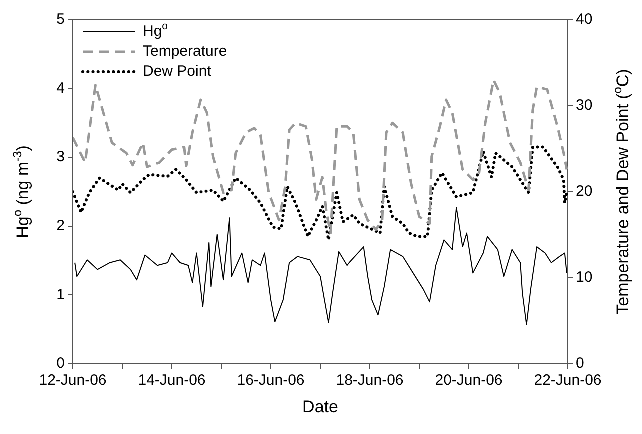 The width and height of the screenshot is (642, 434). What do you see at coordinates (60, 19) in the screenshot?
I see `y-tick-label: 5` at bounding box center [60, 19].